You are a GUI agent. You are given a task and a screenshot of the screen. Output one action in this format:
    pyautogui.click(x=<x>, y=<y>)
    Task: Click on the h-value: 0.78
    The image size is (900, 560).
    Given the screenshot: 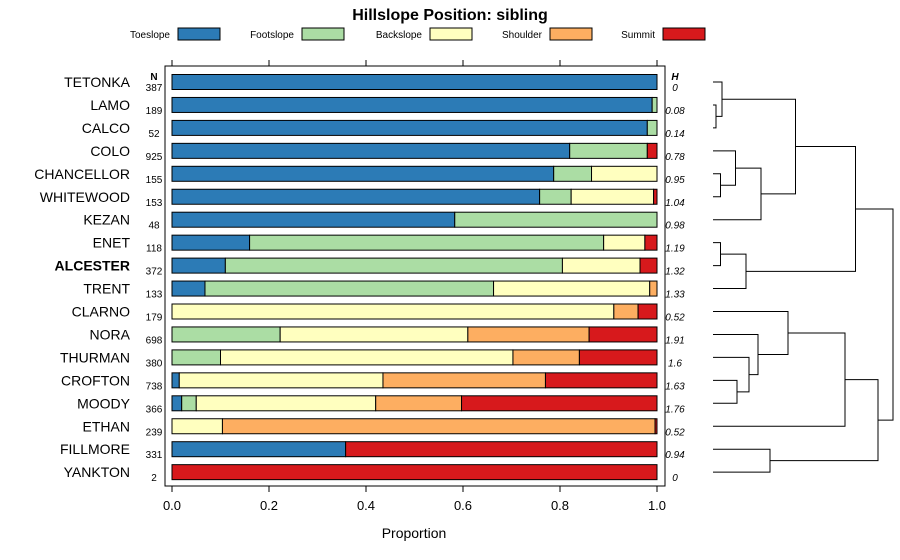 What is the action you would take?
    pyautogui.click(x=675, y=157)
    